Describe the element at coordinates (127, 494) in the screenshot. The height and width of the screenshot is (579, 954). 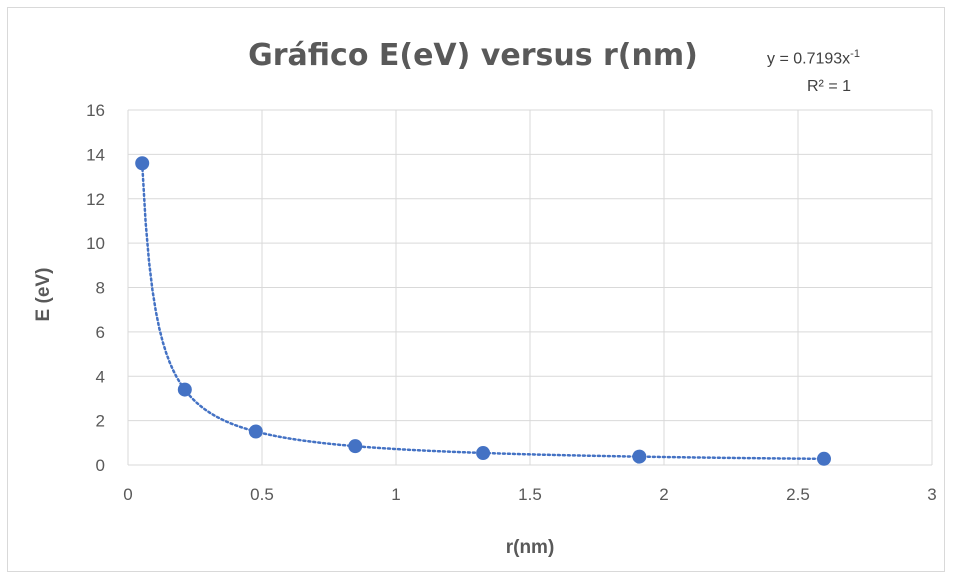
I see `x-tick-label: 0` at that location.